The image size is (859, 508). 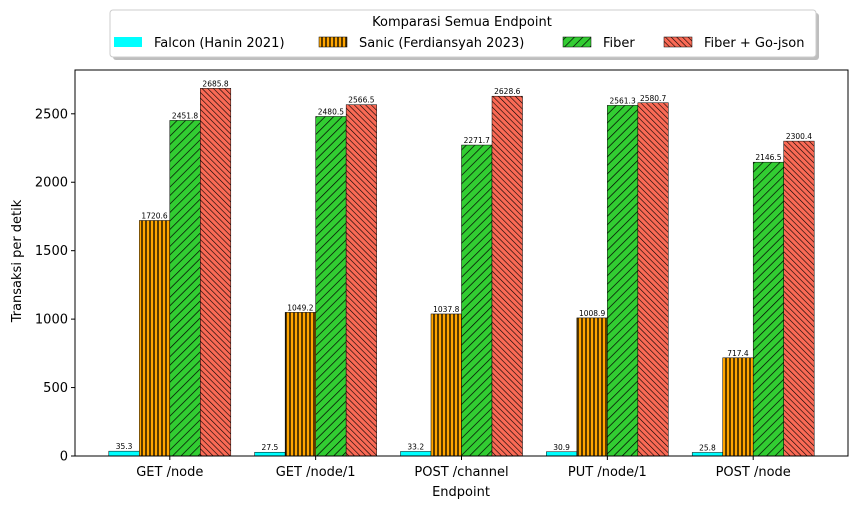 I want to click on bar-value-label: 27.5, so click(x=270, y=447).